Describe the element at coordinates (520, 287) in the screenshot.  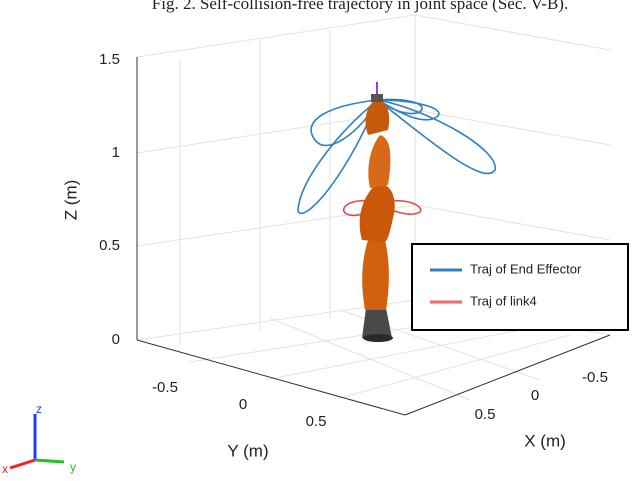
I see `legend: Traj of End Effector Traj of link4` at that location.